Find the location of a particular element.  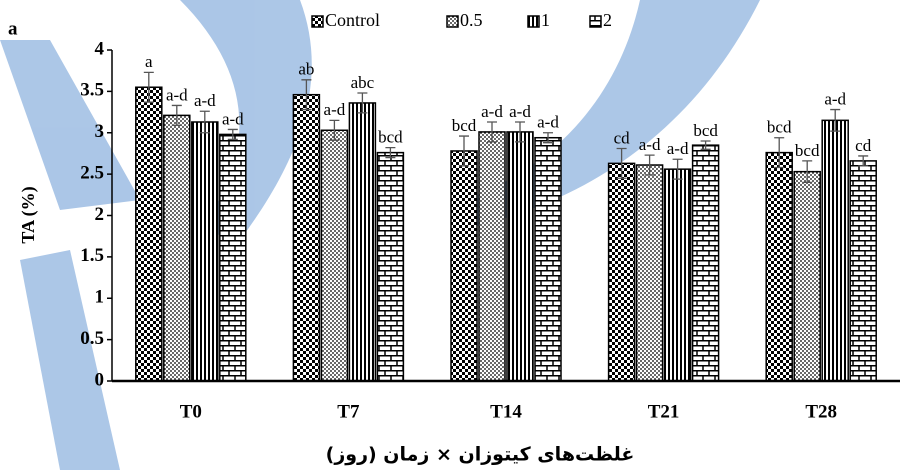

y-tick-label: 4 is located at coordinates (100, 48).